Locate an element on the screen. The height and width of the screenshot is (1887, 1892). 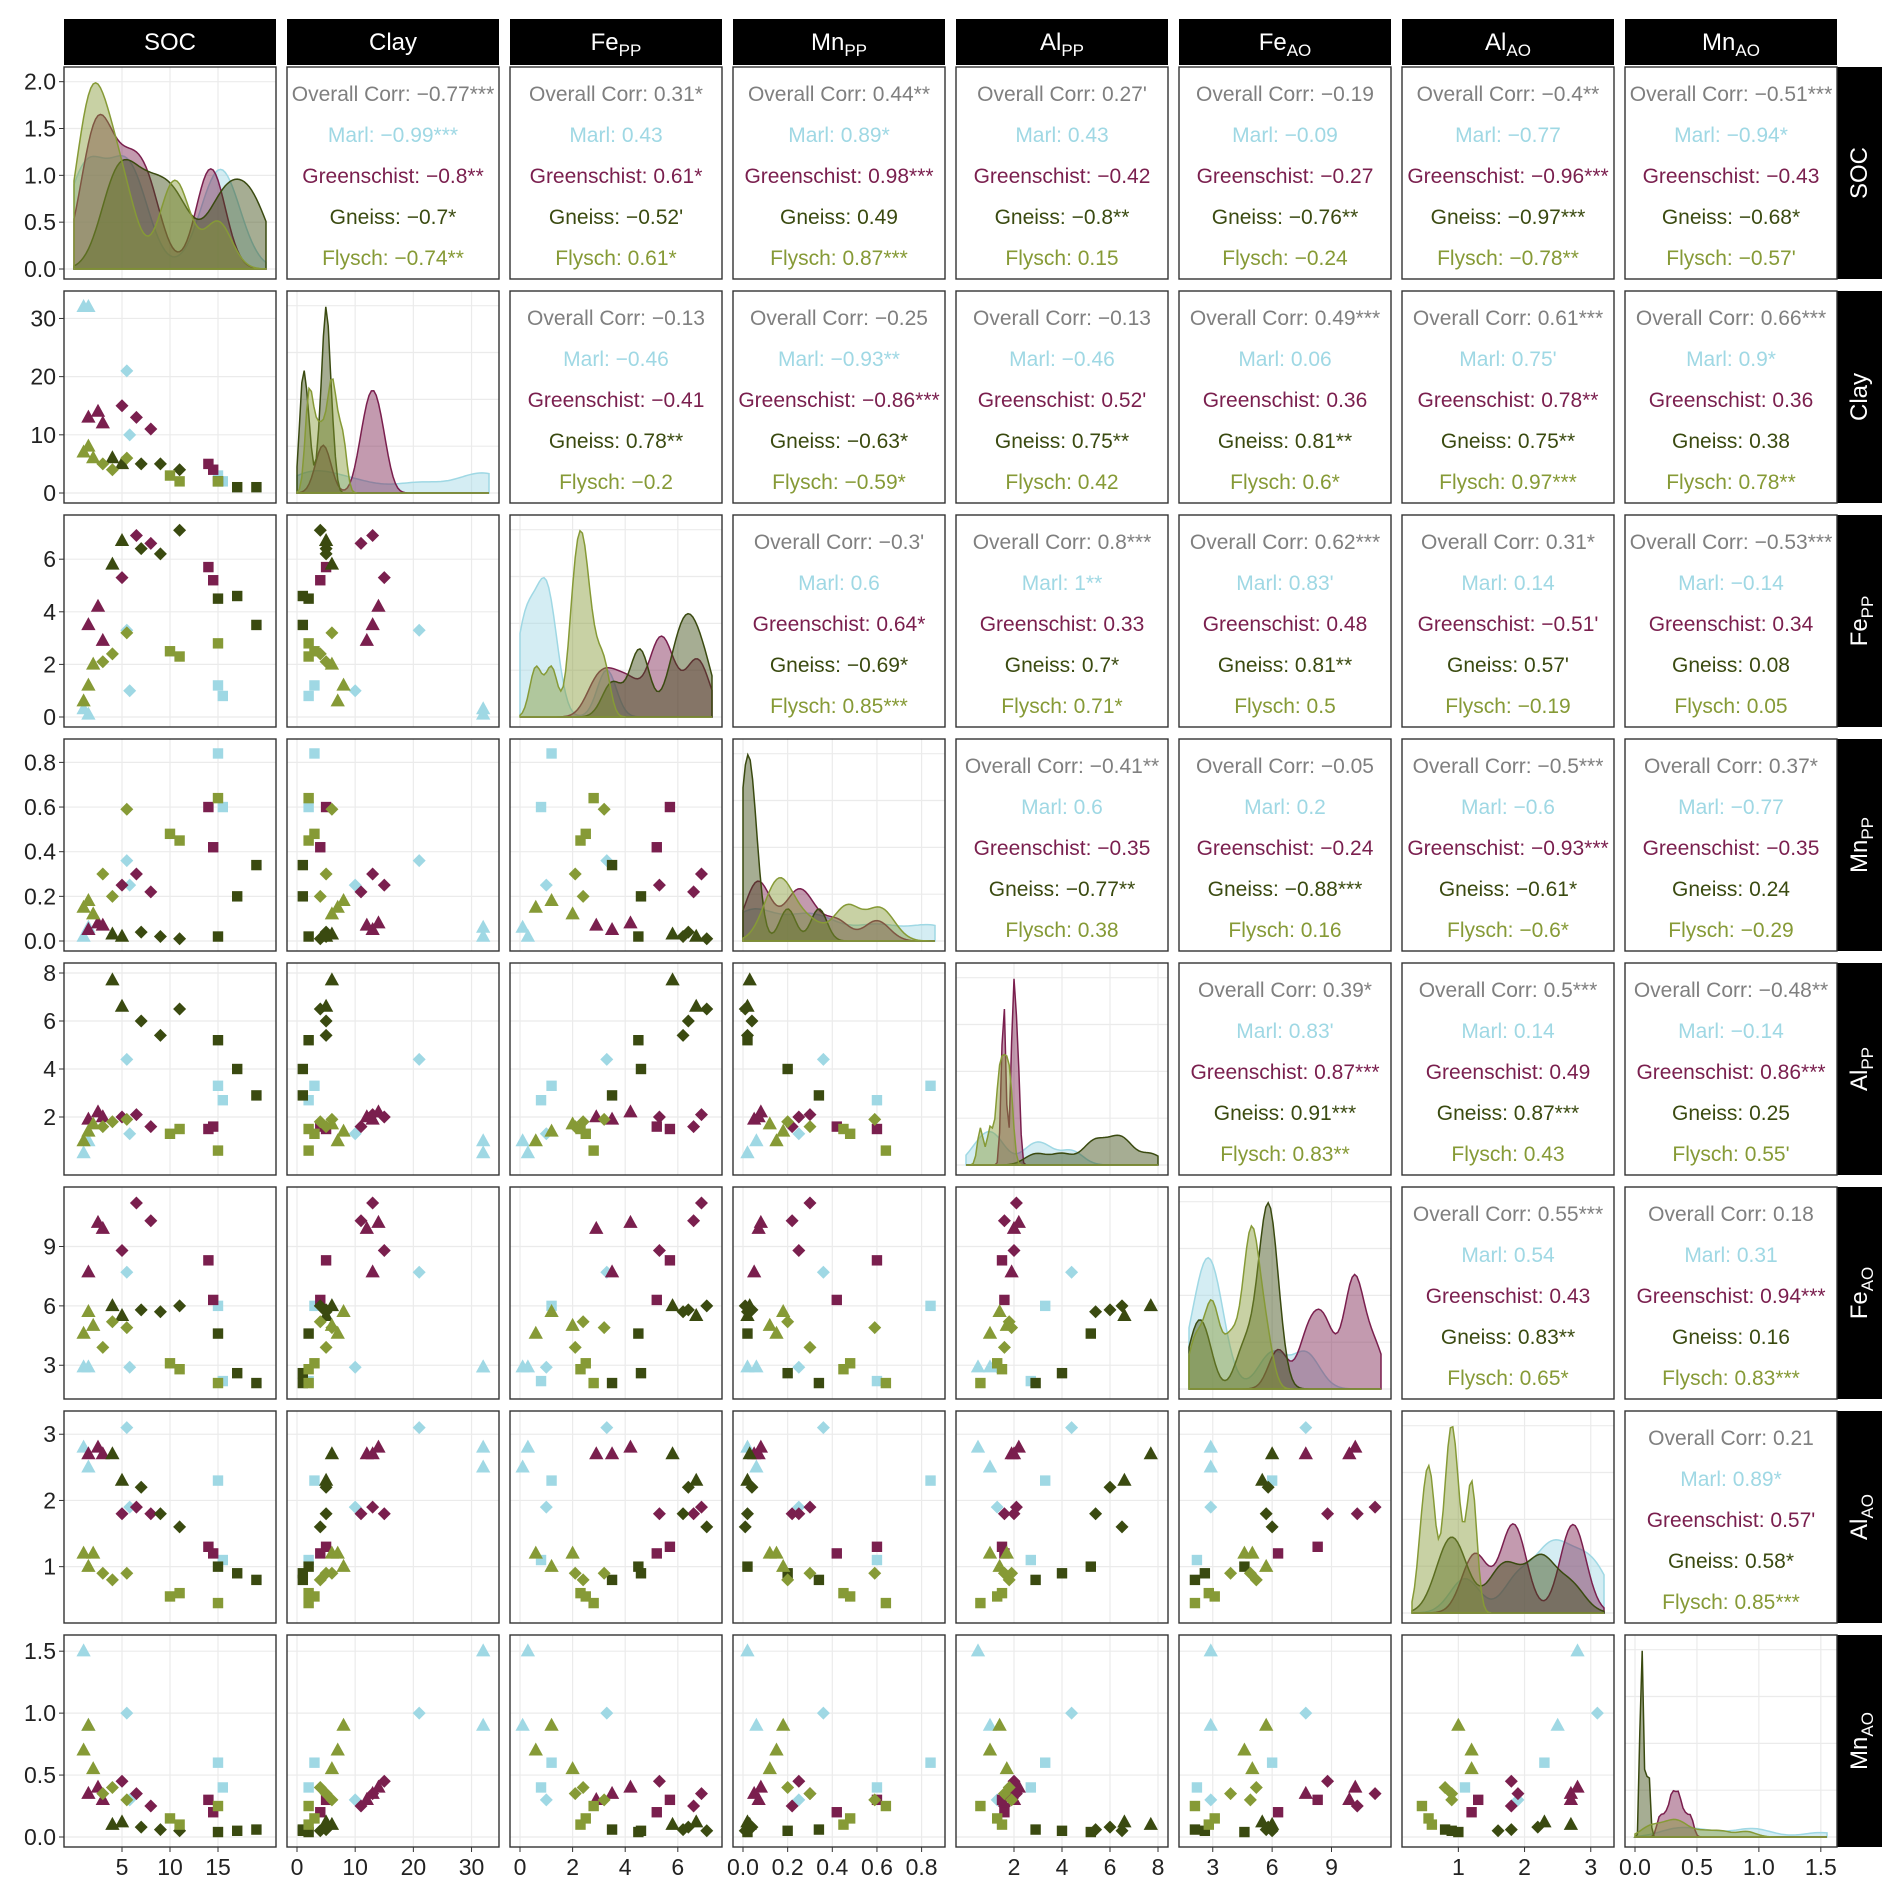
group-correlation-marl: Marl: 0.83' is located at coordinates (1284, 1031).